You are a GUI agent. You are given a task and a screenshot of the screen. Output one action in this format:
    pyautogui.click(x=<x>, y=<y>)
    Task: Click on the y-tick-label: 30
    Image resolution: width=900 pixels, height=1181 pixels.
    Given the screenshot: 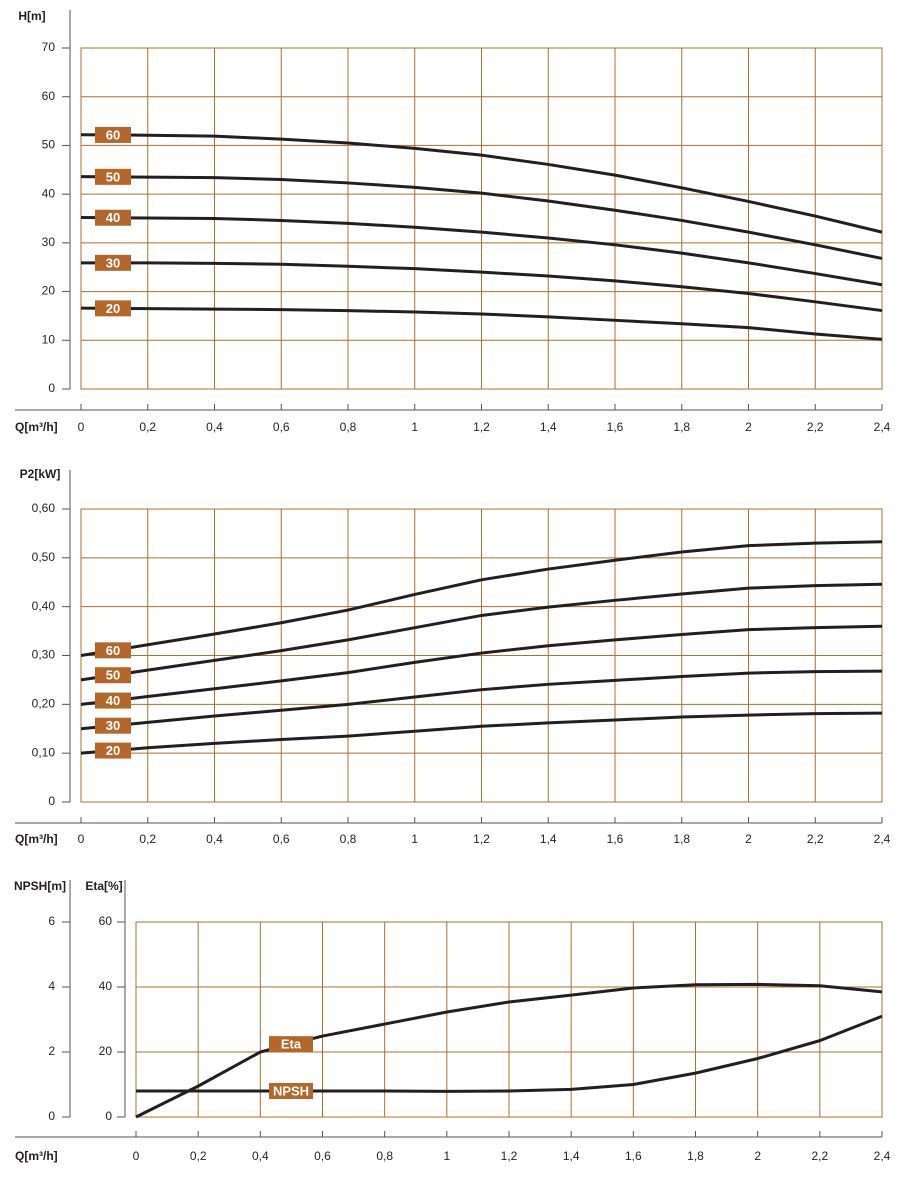 What is the action you would take?
    pyautogui.click(x=49, y=242)
    